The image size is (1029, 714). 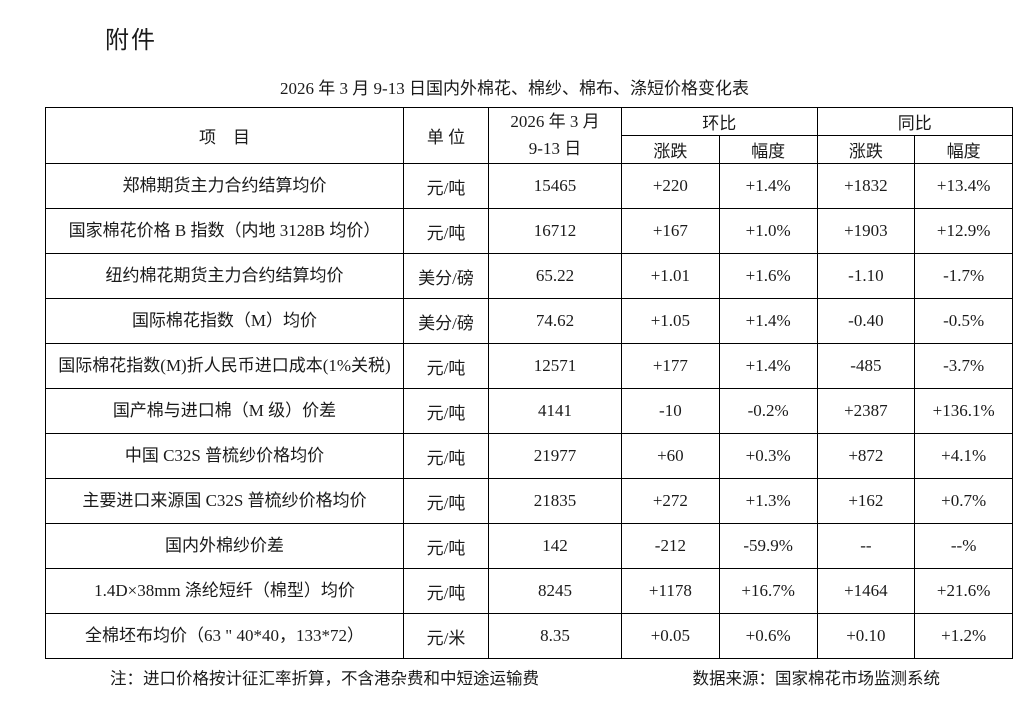 I want to click on header-mom-rate: 幅度, so click(x=768, y=149).